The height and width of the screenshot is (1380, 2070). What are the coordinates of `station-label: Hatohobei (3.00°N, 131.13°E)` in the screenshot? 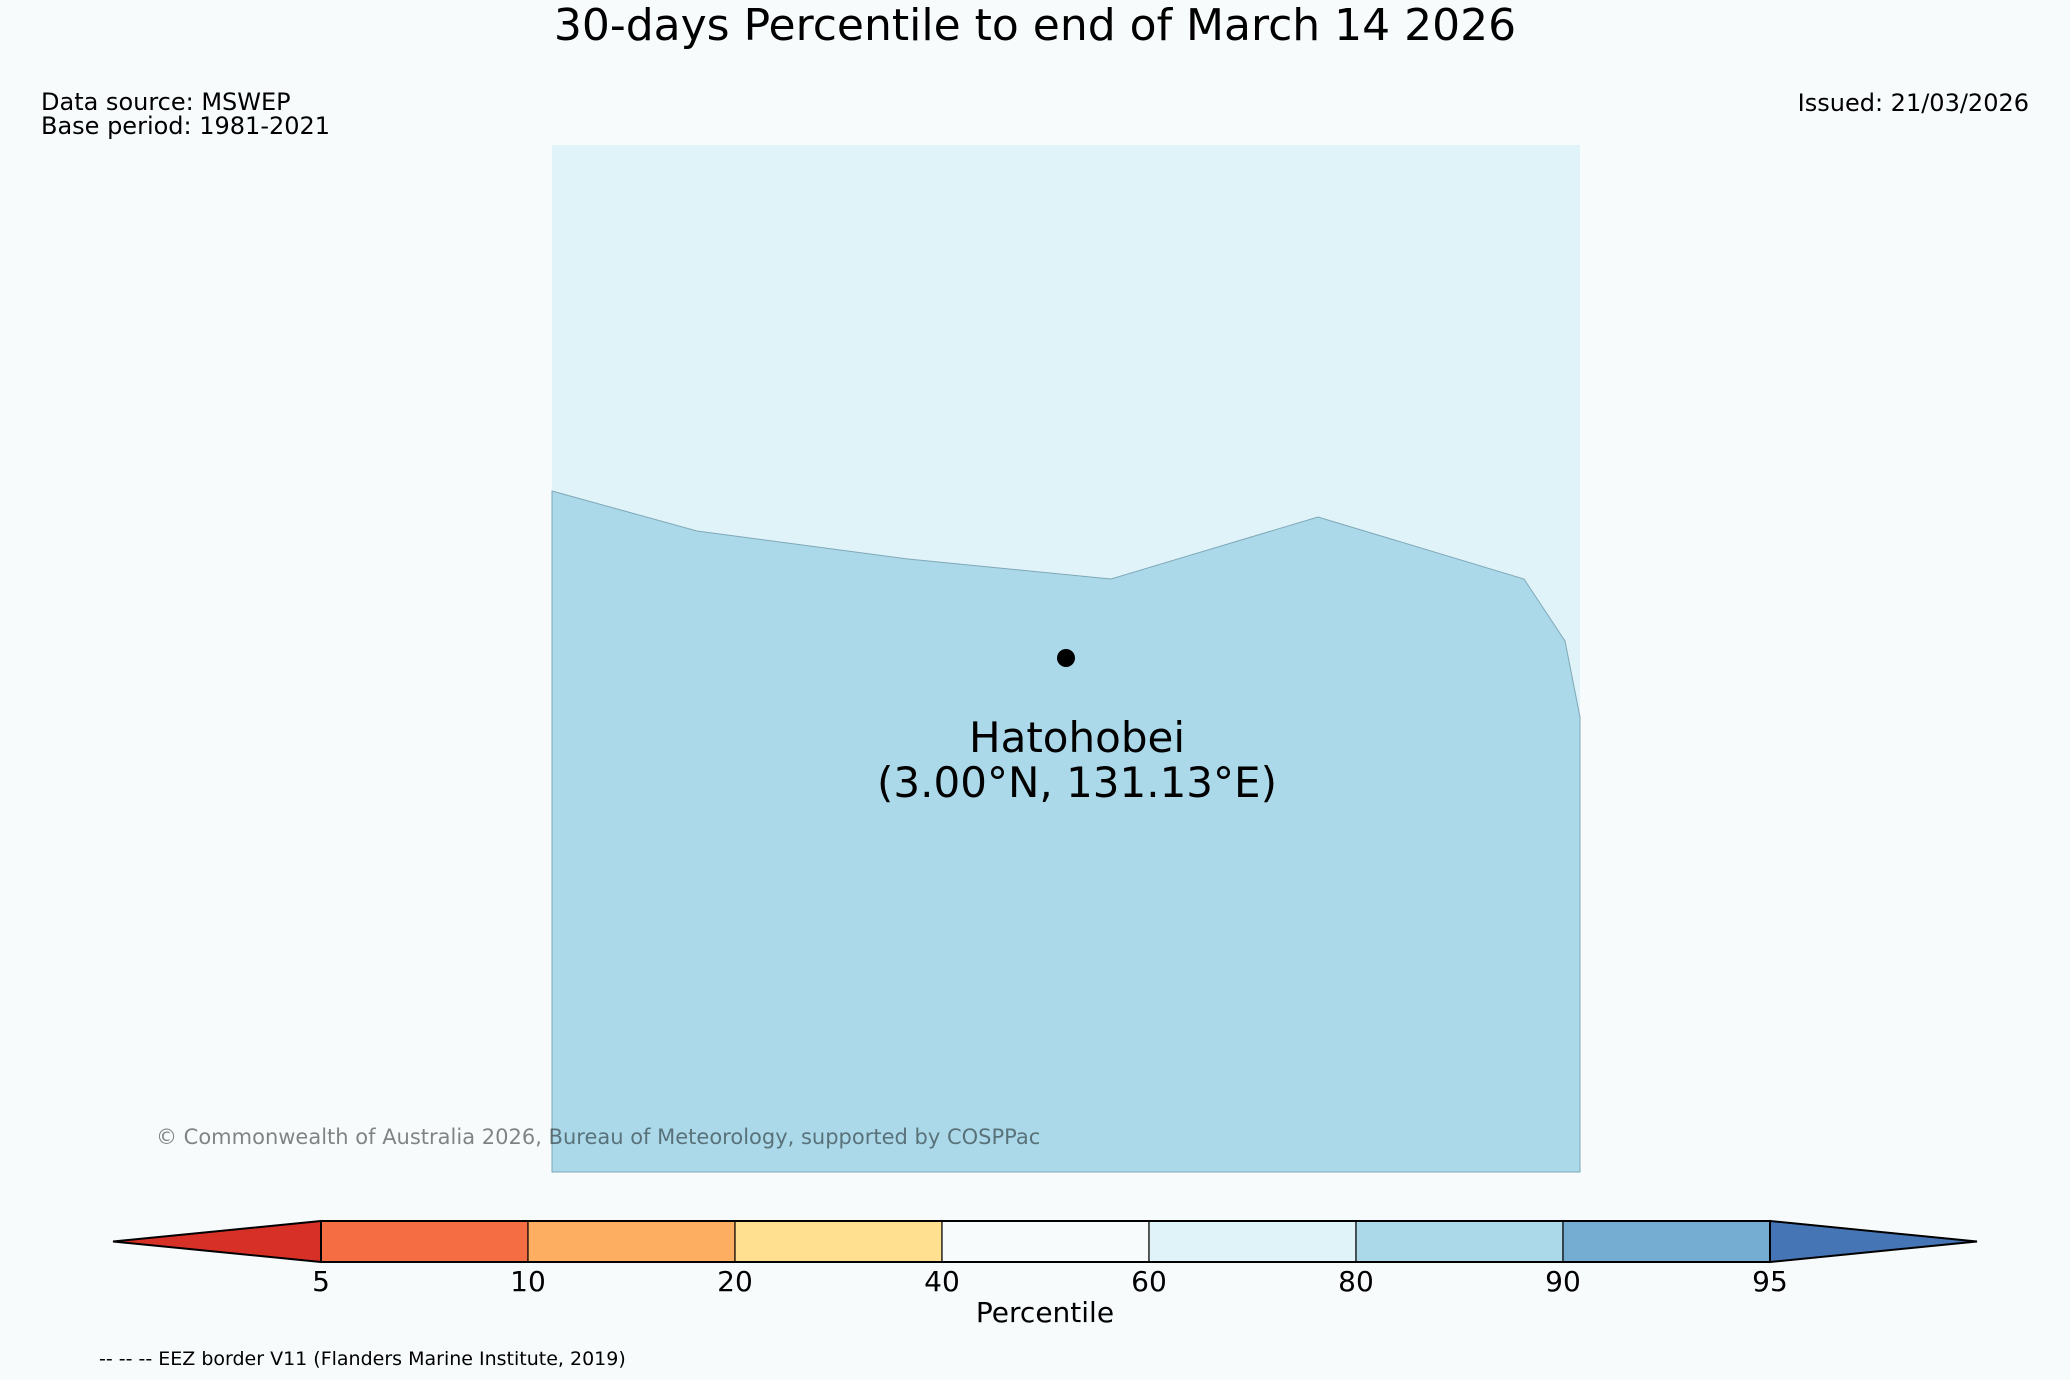 It's located at (1077, 760).